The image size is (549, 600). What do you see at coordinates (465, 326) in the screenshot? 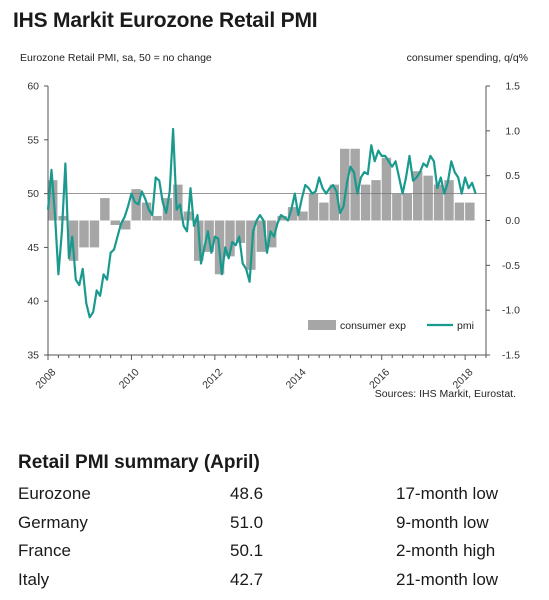
I see `legend-label-pmi: pmi` at bounding box center [465, 326].